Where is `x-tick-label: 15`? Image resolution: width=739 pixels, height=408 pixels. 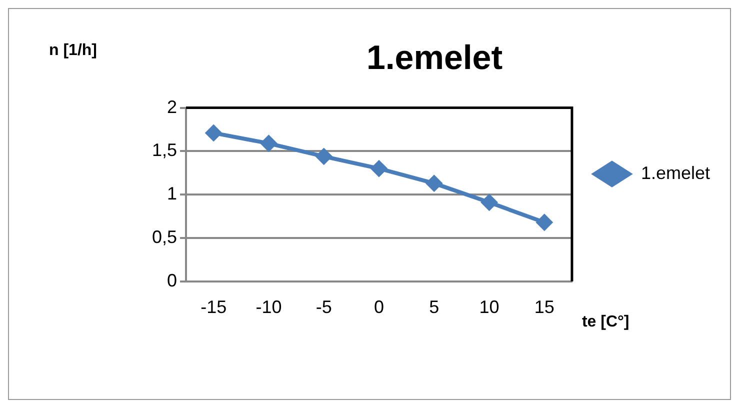 x-tick-label: 15 is located at coordinates (544, 307).